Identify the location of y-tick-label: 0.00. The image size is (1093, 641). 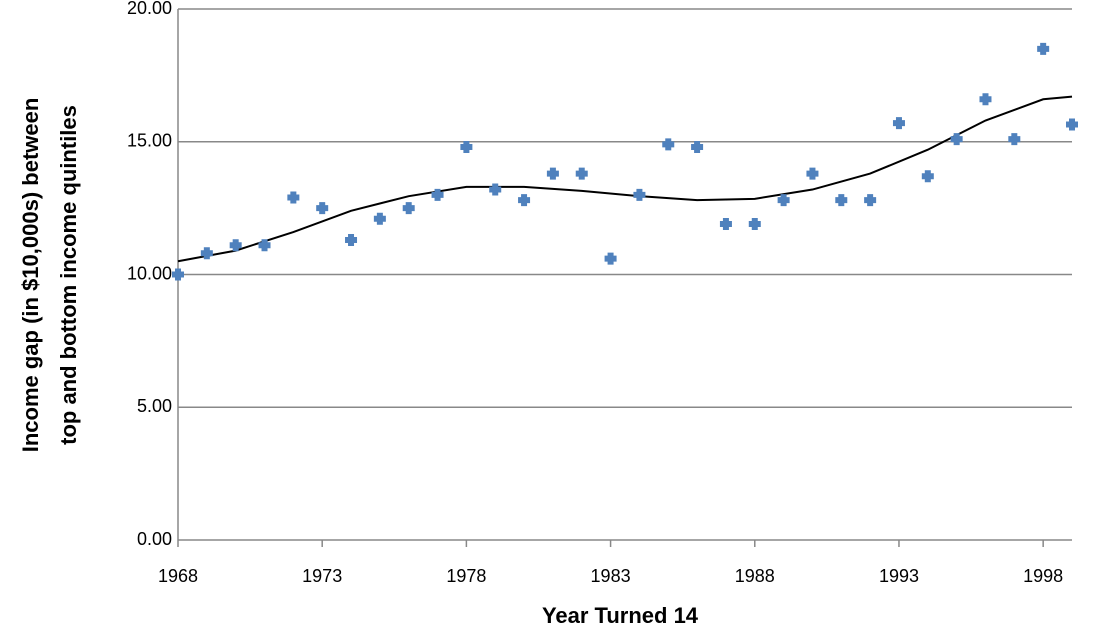
(154, 539).